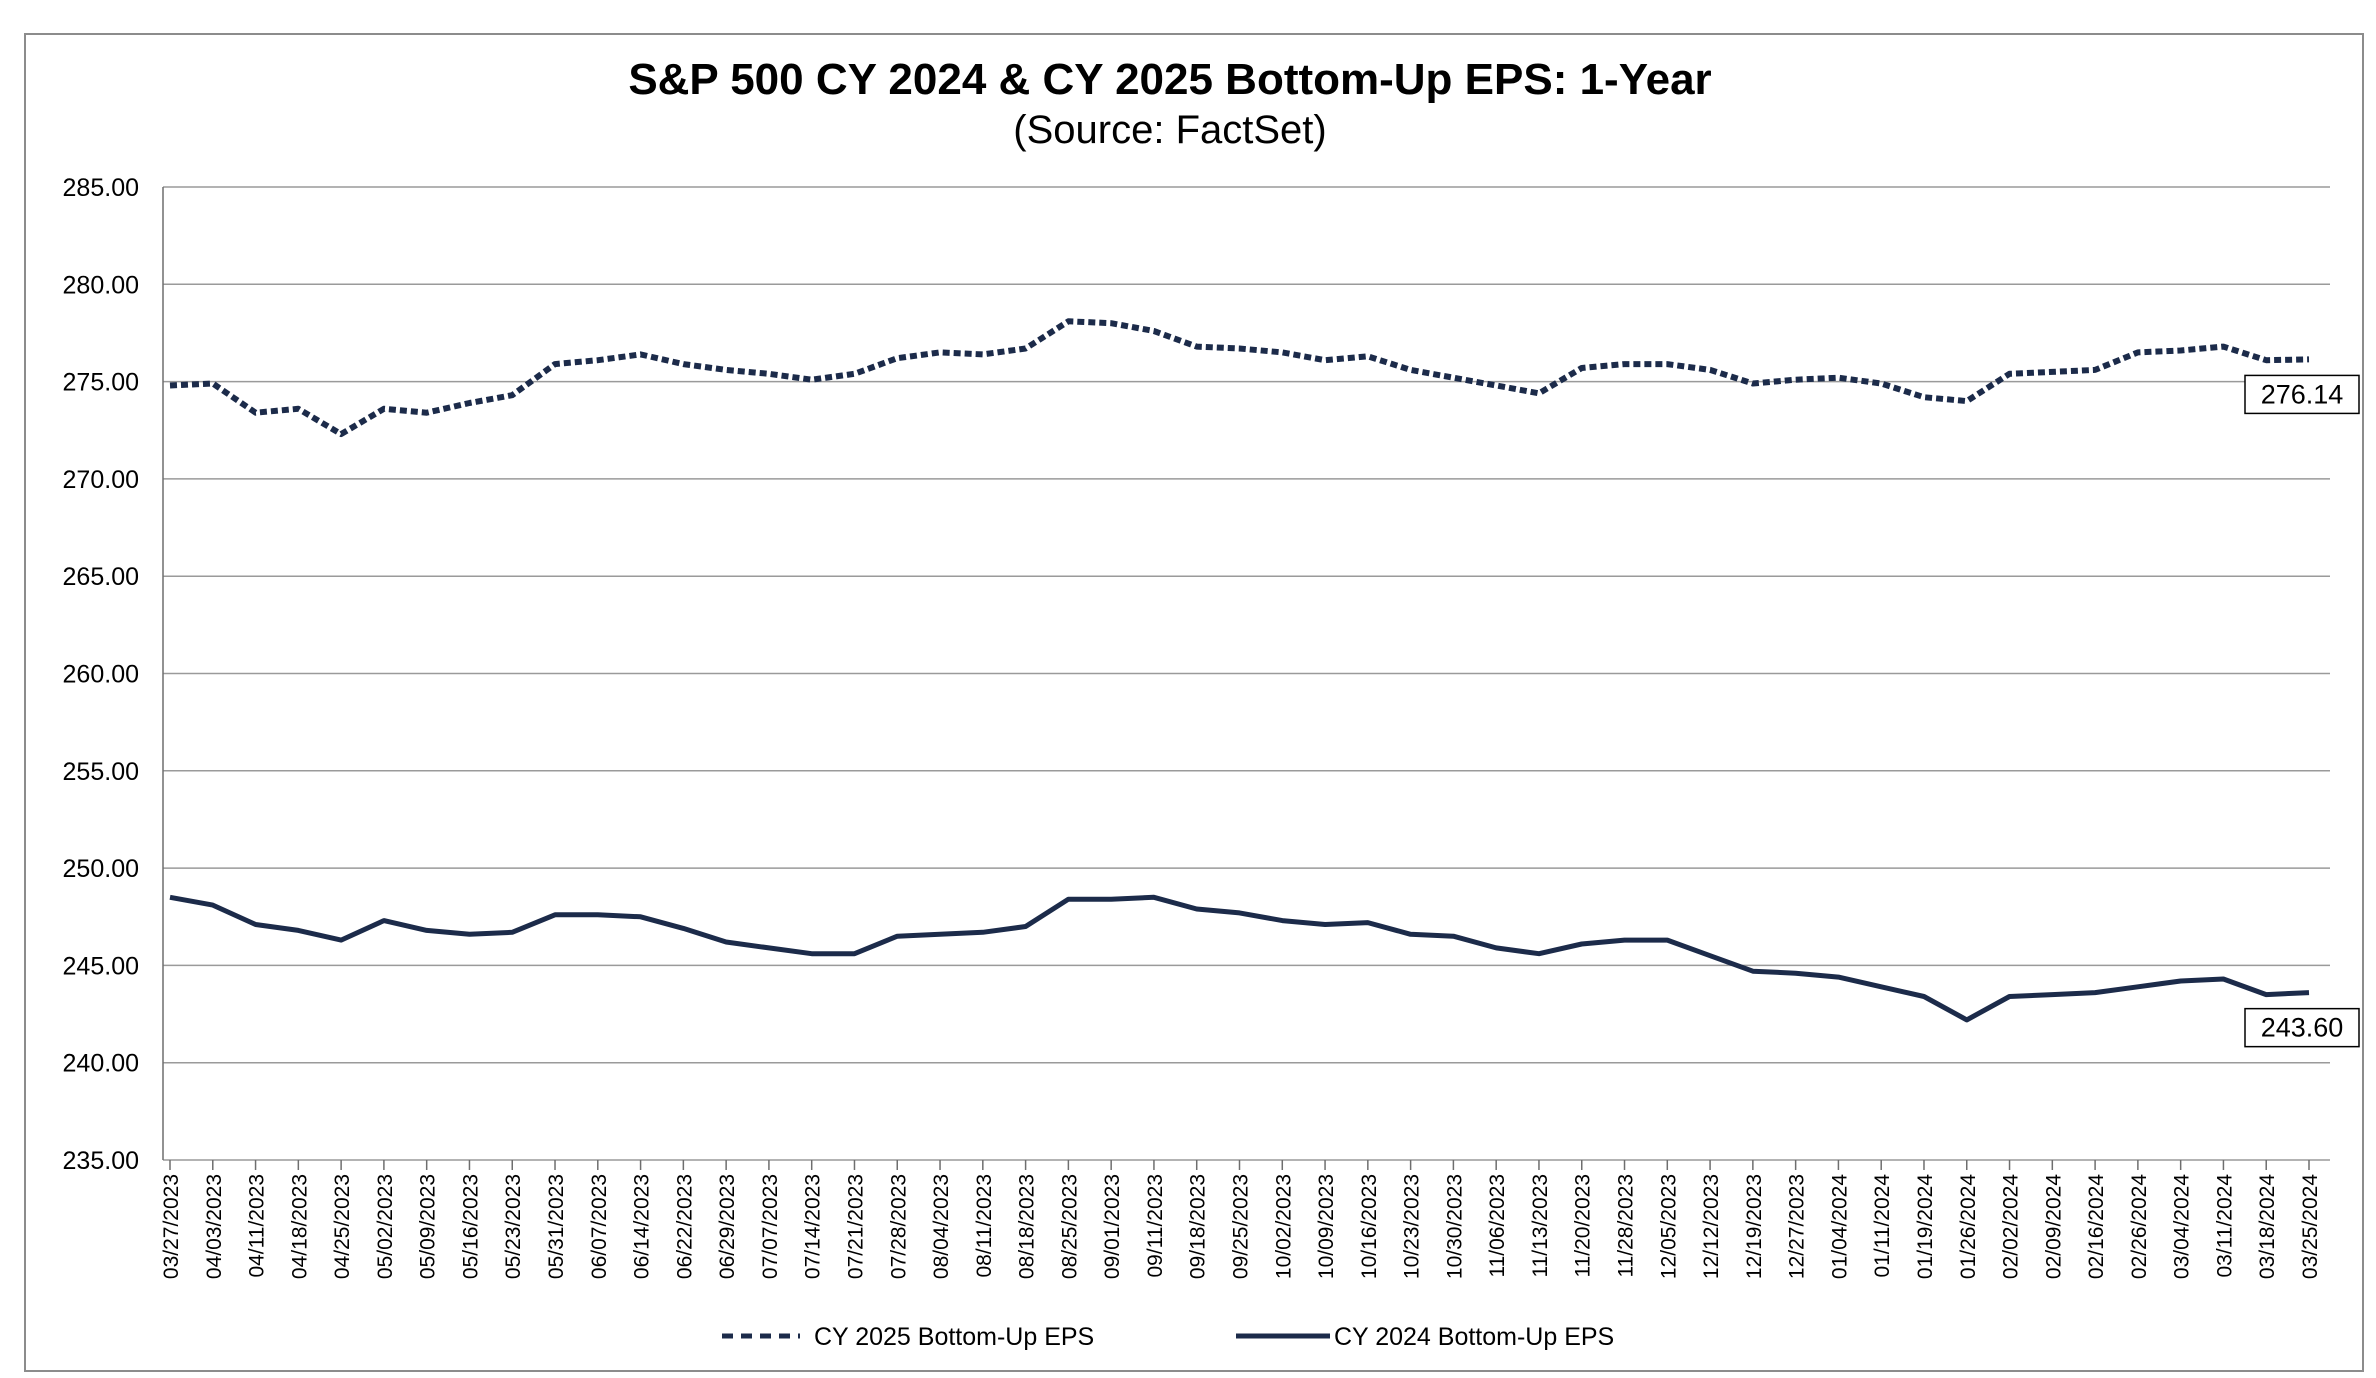  Describe the element at coordinates (101, 966) in the screenshot. I see `y-tick-label: 245.00` at that location.